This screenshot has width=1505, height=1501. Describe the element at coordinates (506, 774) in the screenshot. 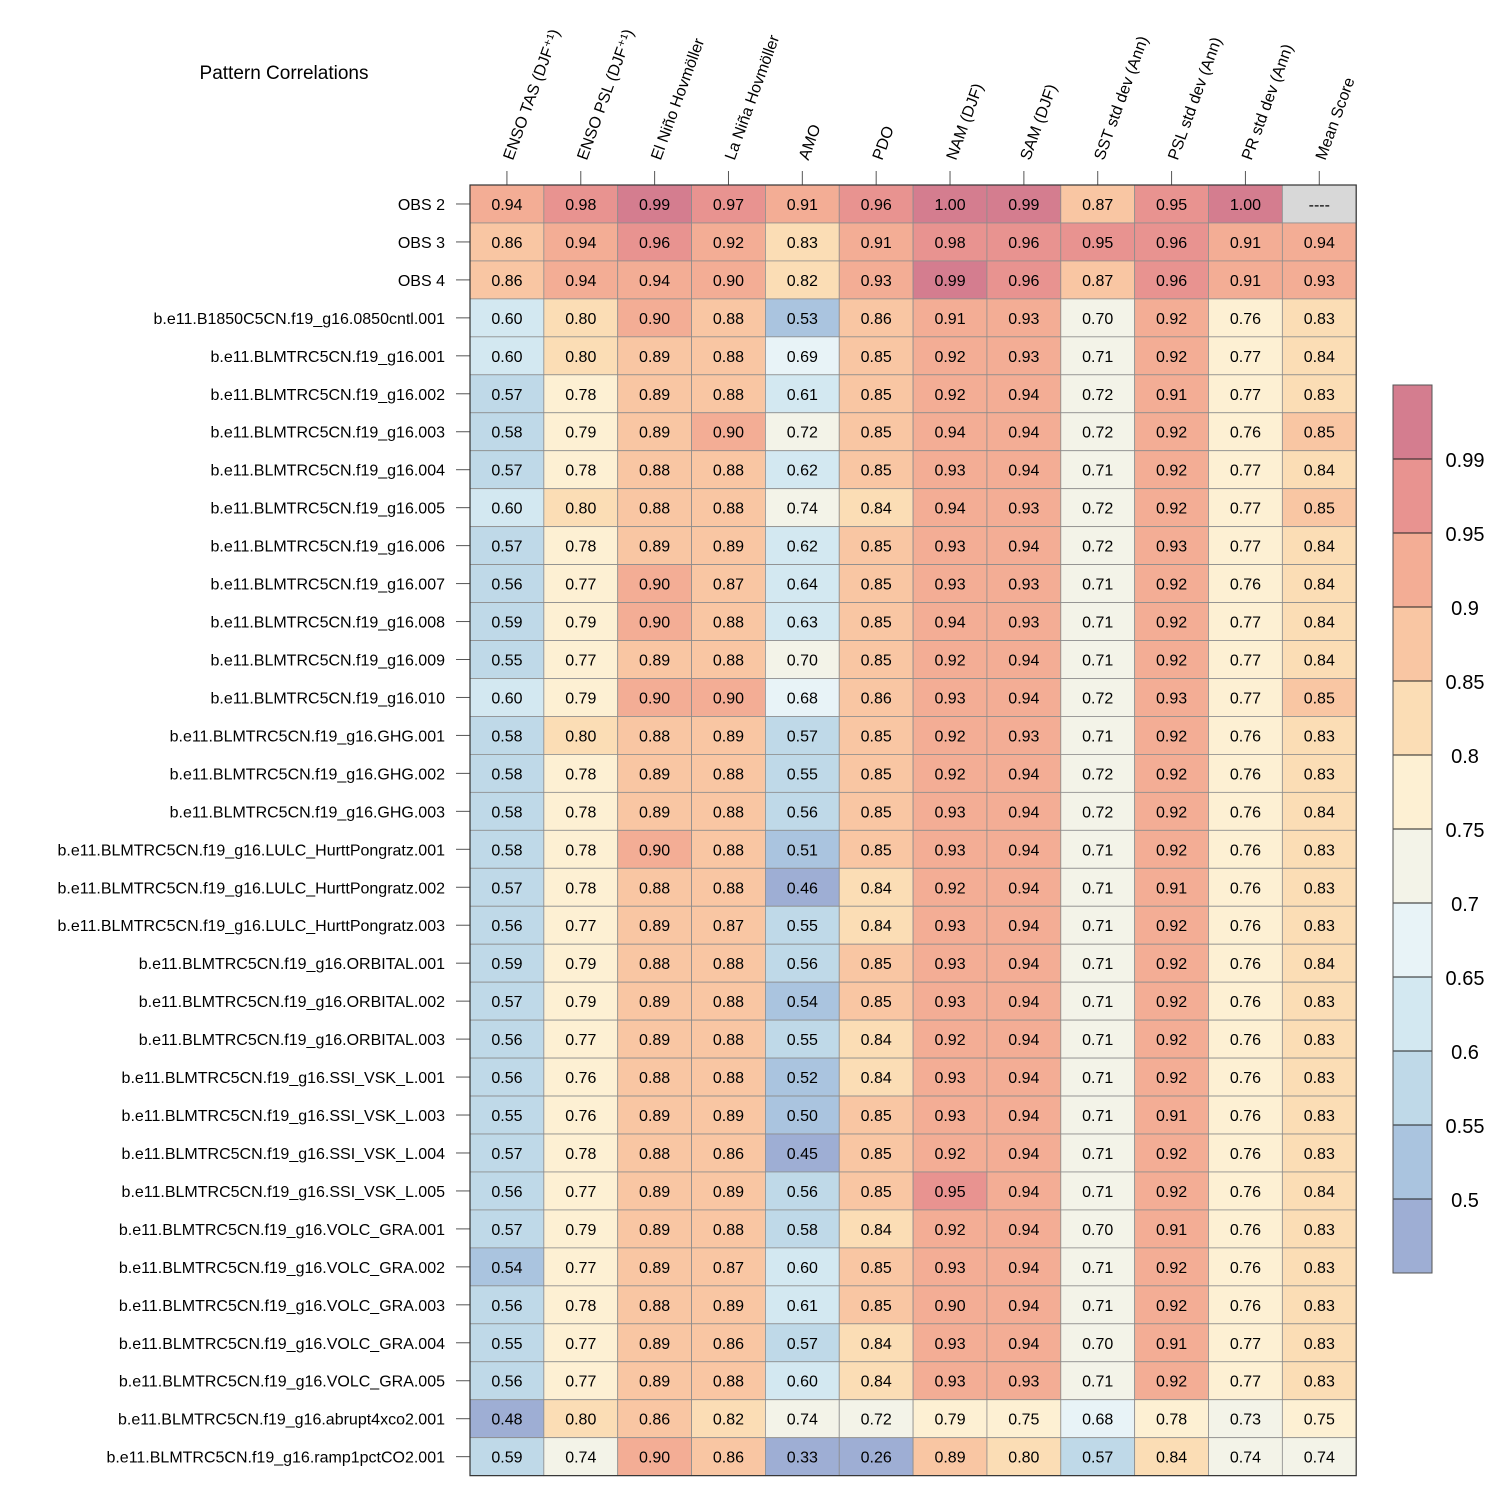

I see `cell-value-label: 0.58` at that location.